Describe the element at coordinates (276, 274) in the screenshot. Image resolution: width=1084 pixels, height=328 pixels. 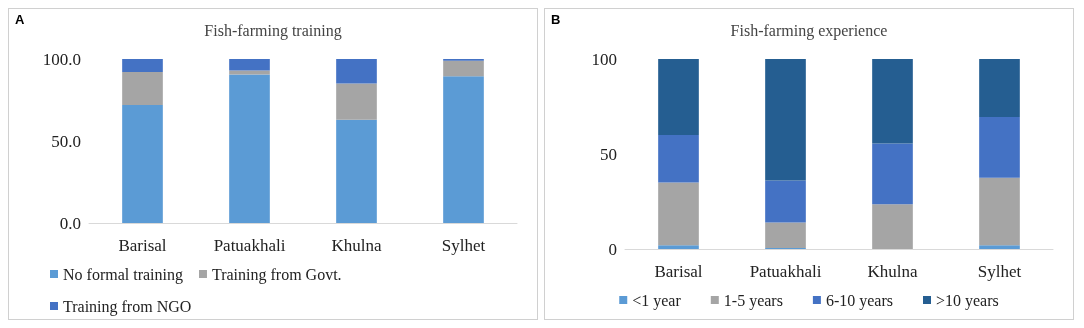
I see `legend-label: Training from Govt.` at that location.